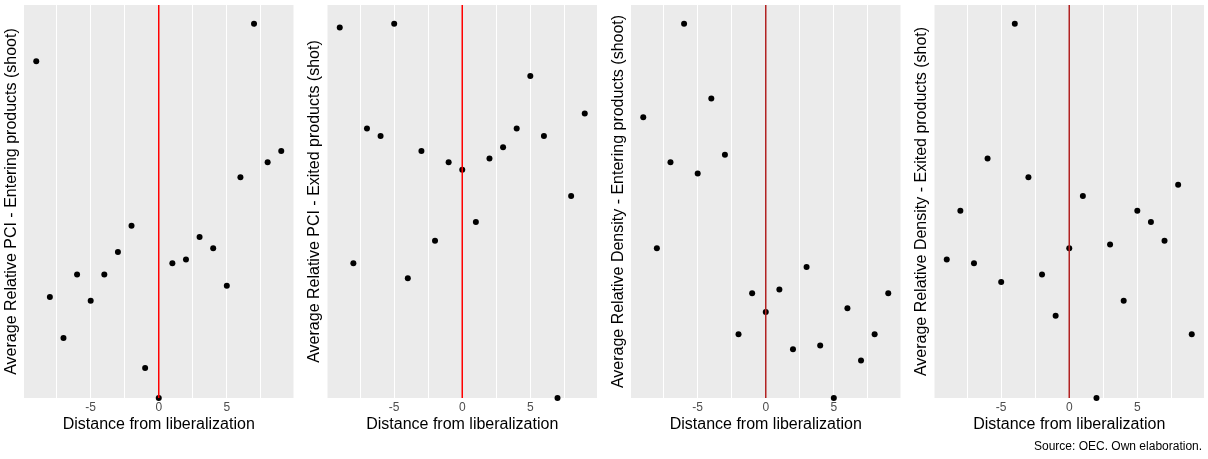 The height and width of the screenshot is (459, 1208). What do you see at coordinates (617, 201) in the screenshot?
I see `y-axis-title: Average Relative Density - Entering products (shoot)` at bounding box center [617, 201].